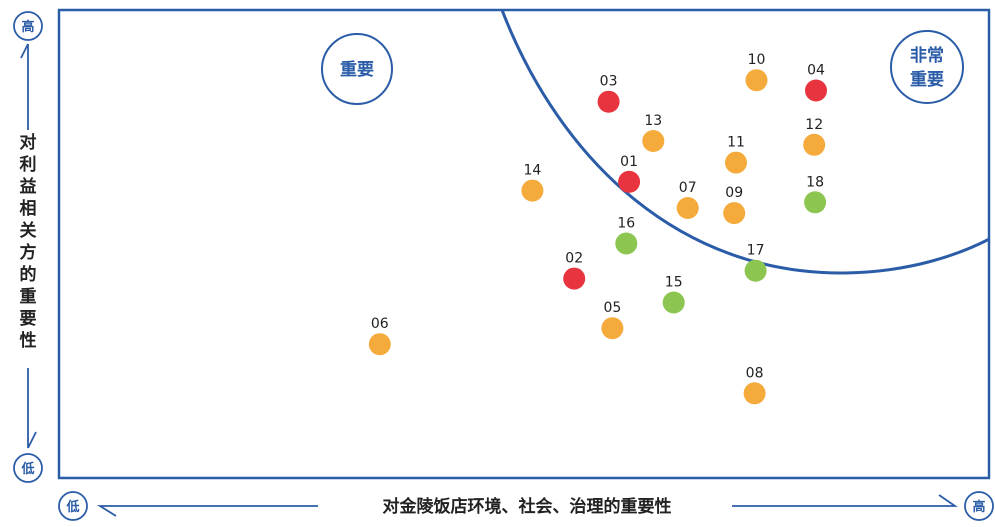 Image resolution: width=995 pixels, height=527 pixels. I want to click on y-axis-high-label: 高, so click(27, 27).